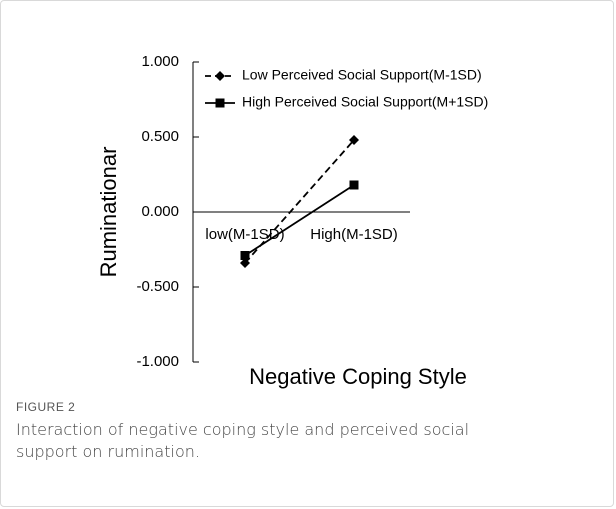  Describe the element at coordinates (358, 376) in the screenshot. I see `x-axis-label: Negative Coping Style` at that location.